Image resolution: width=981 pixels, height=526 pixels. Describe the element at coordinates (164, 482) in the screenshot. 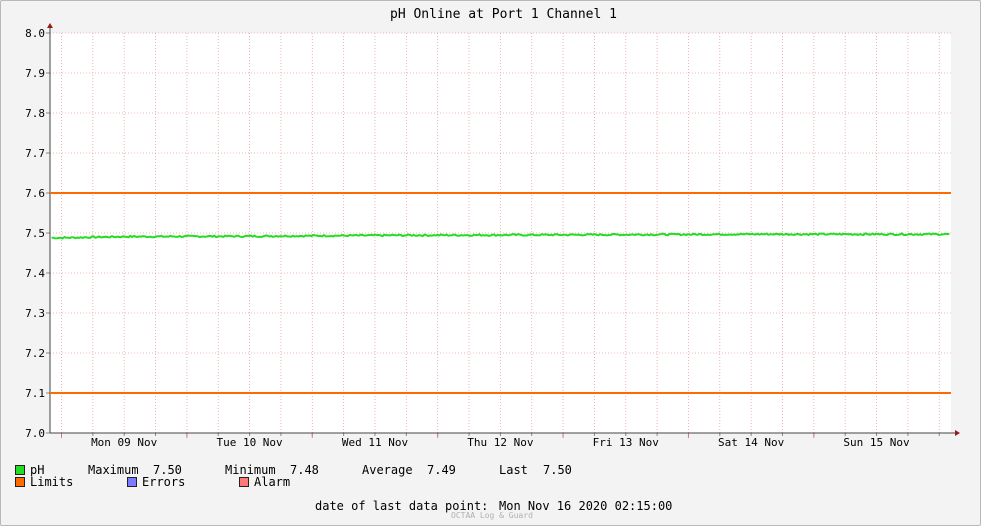

I see `legend-errors-label: Errors` at that location.